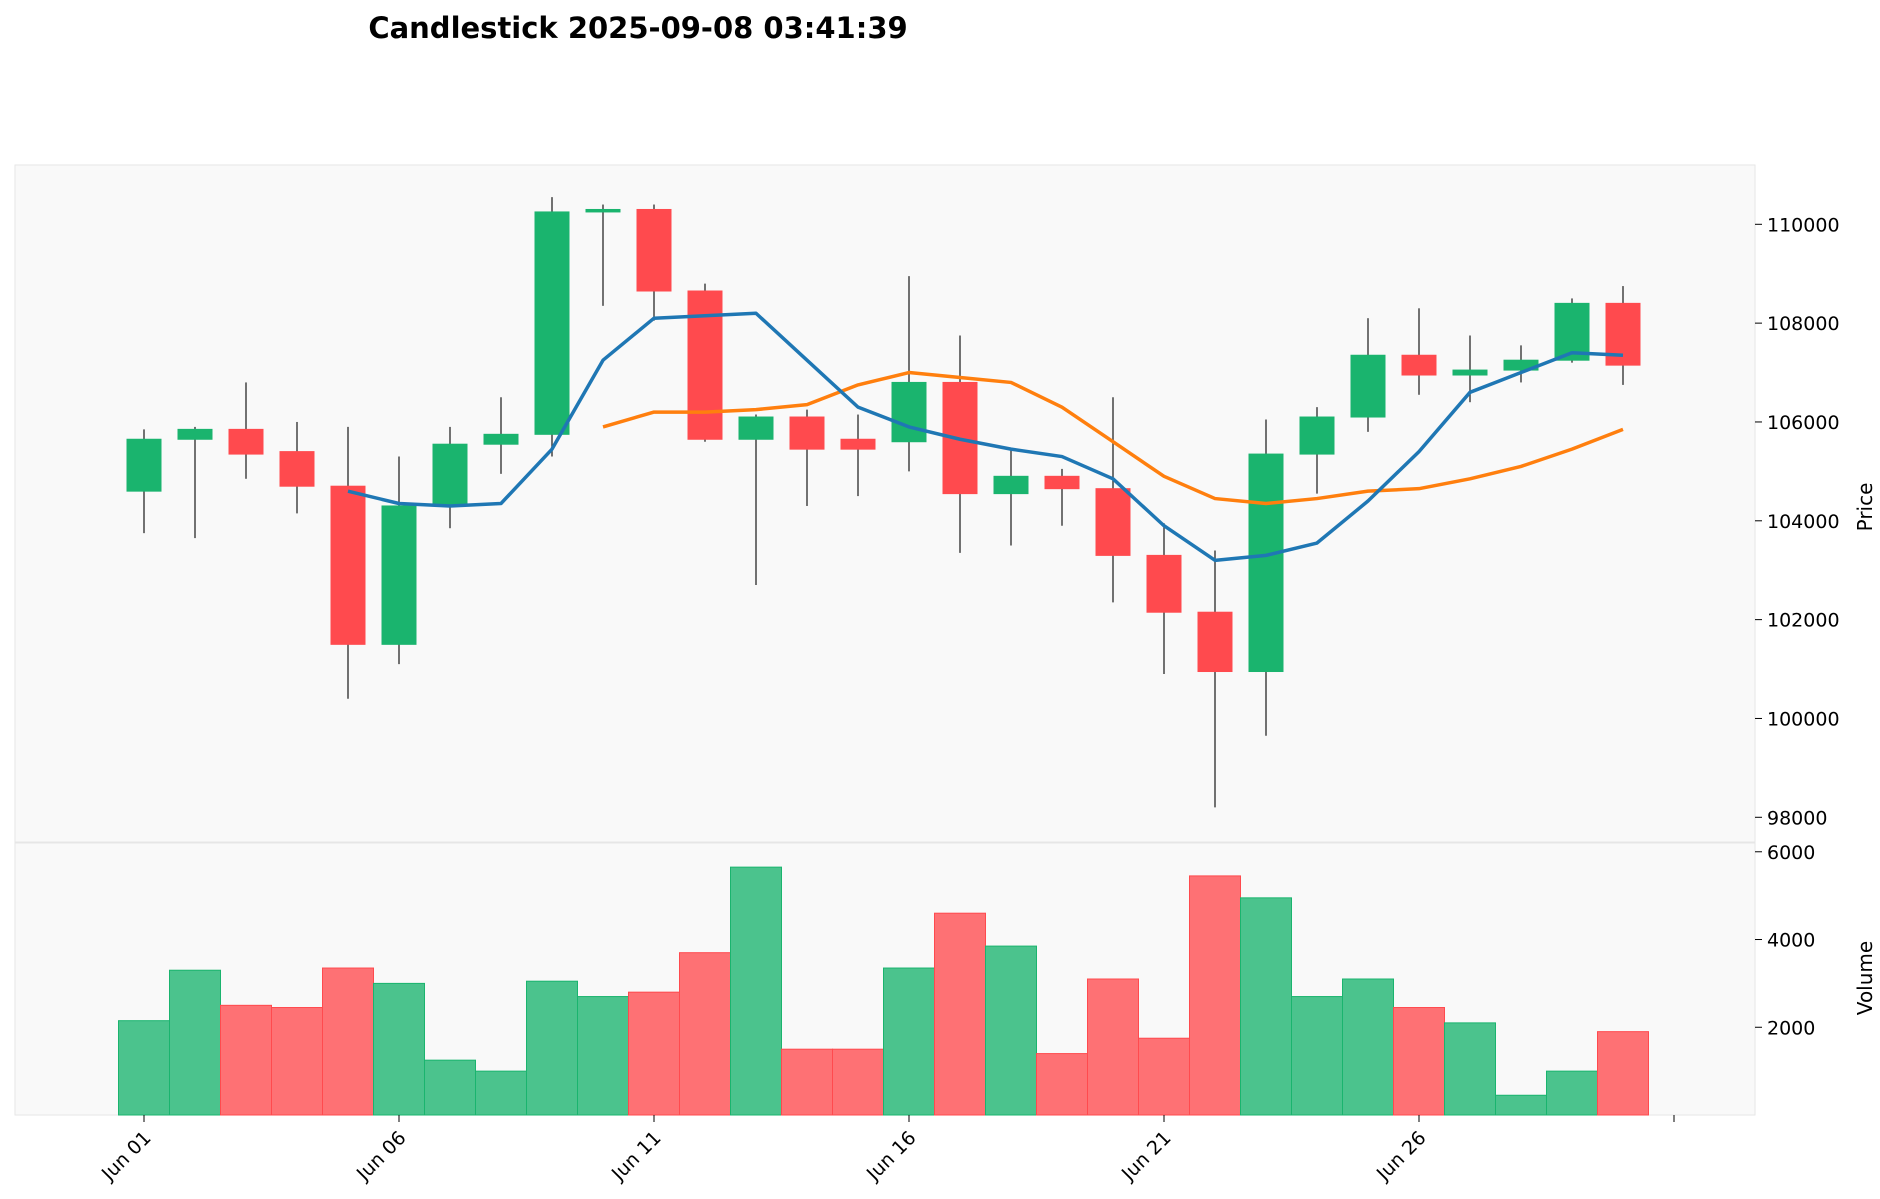 The width and height of the screenshot is (1880, 1199). Describe the element at coordinates (381, 1156) in the screenshot. I see `x-tick-label: Jun 06` at that location.